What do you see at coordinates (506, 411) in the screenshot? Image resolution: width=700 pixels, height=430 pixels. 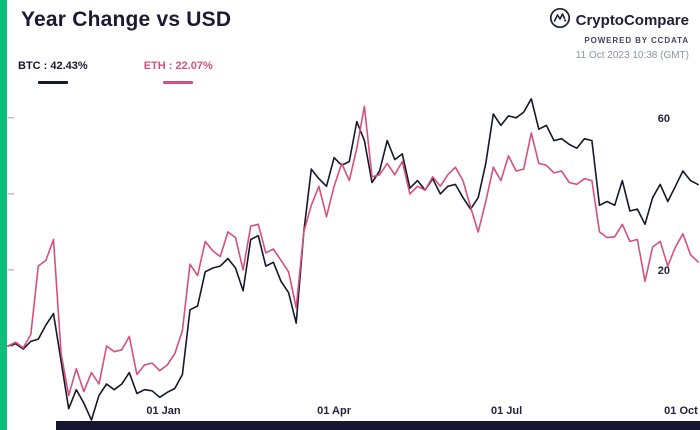 I see `x-axis-label: 01 Jul` at bounding box center [506, 411].